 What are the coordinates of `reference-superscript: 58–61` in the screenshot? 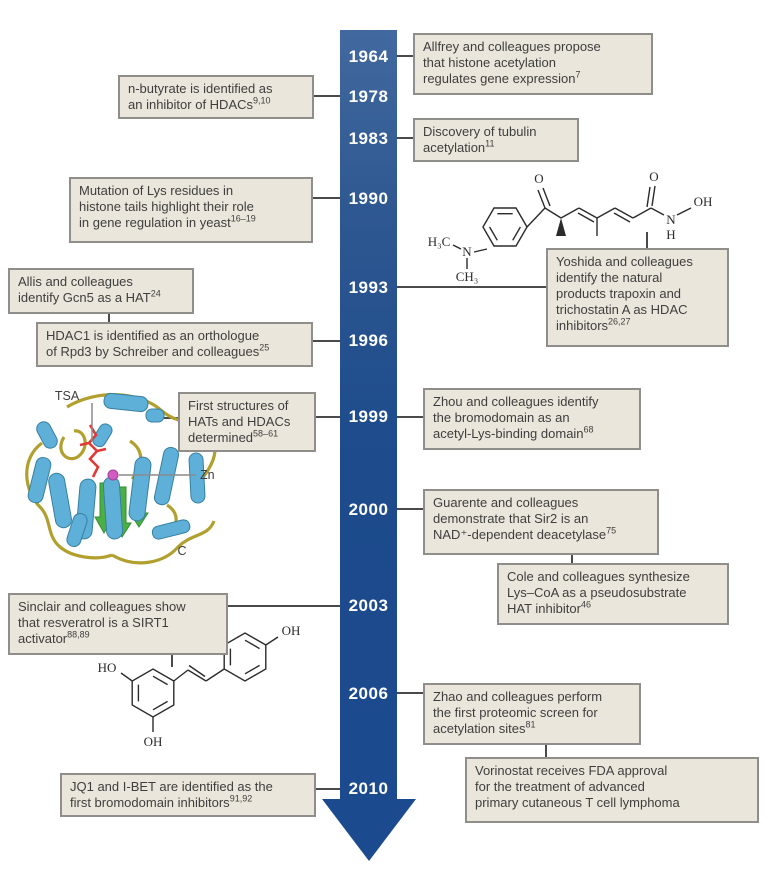 It's located at (266, 433).